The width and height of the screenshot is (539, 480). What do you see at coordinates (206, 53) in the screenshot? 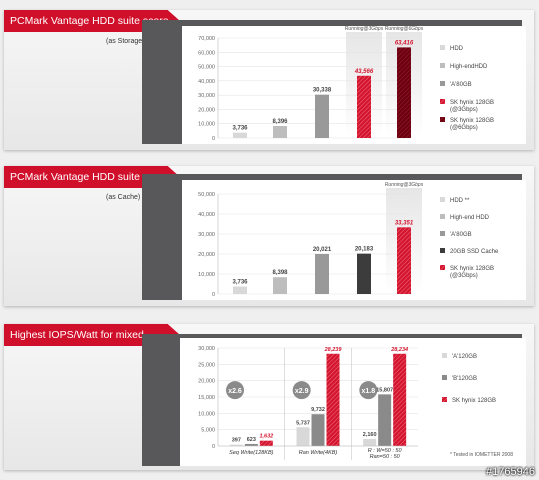
I see `y-tick-label: 60,000` at bounding box center [206, 53].